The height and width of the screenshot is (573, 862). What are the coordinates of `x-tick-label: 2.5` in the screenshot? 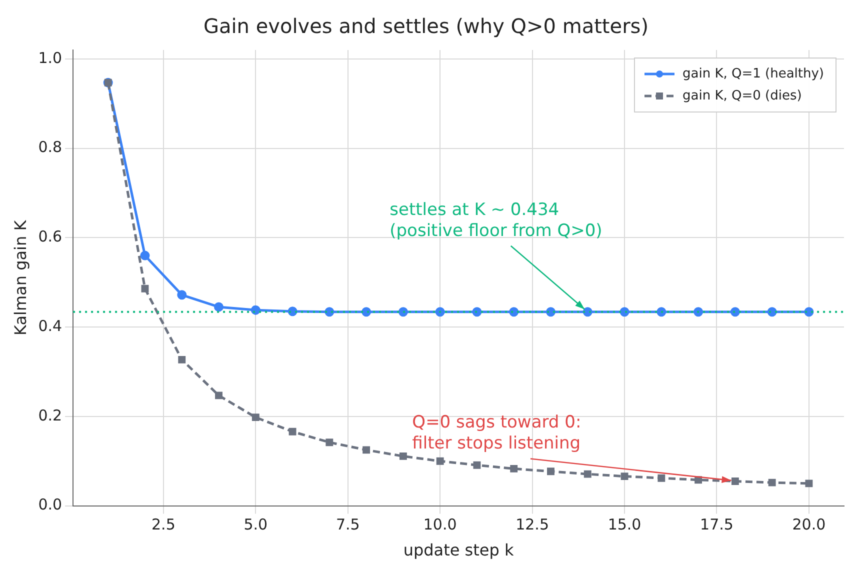 It's located at (164, 525).